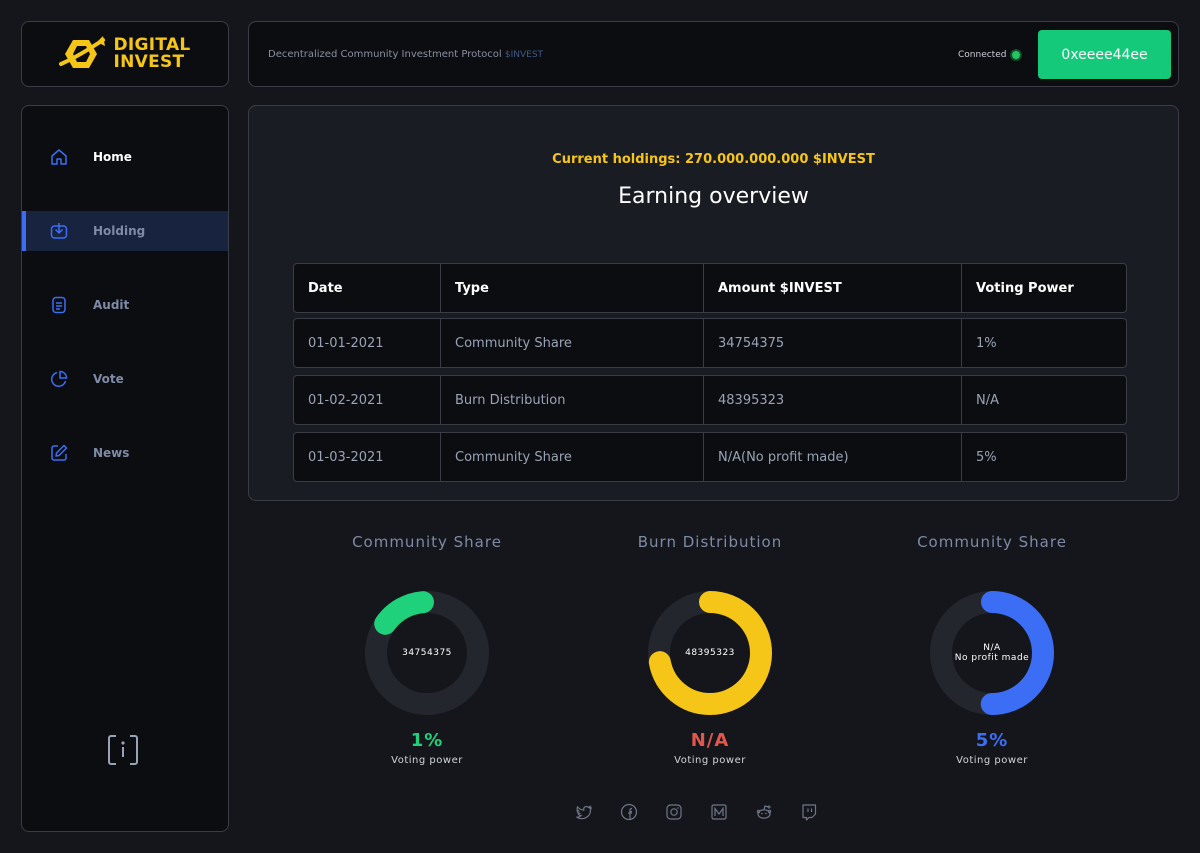 This screenshot has height=853, width=1200. Describe the element at coordinates (367, 288) in the screenshot. I see `column-header: Date` at that location.